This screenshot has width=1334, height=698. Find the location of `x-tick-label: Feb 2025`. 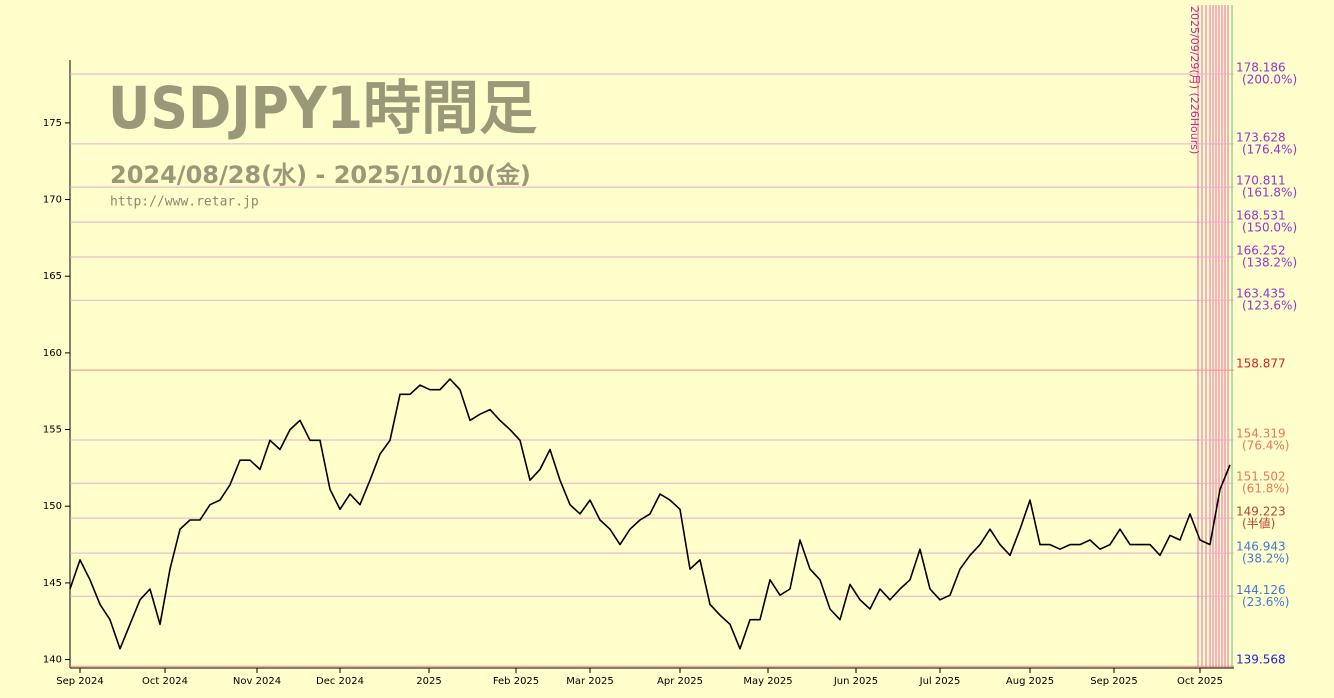

x-tick-label: Feb 2025 is located at coordinates (516, 681).